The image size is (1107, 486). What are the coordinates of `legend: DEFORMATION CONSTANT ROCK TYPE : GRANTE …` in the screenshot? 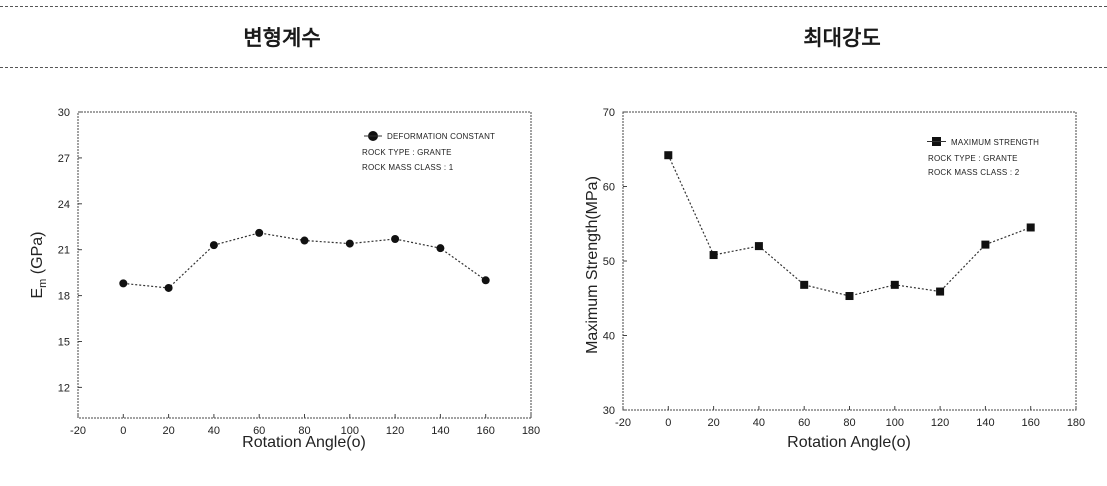 It's located at (428, 151).